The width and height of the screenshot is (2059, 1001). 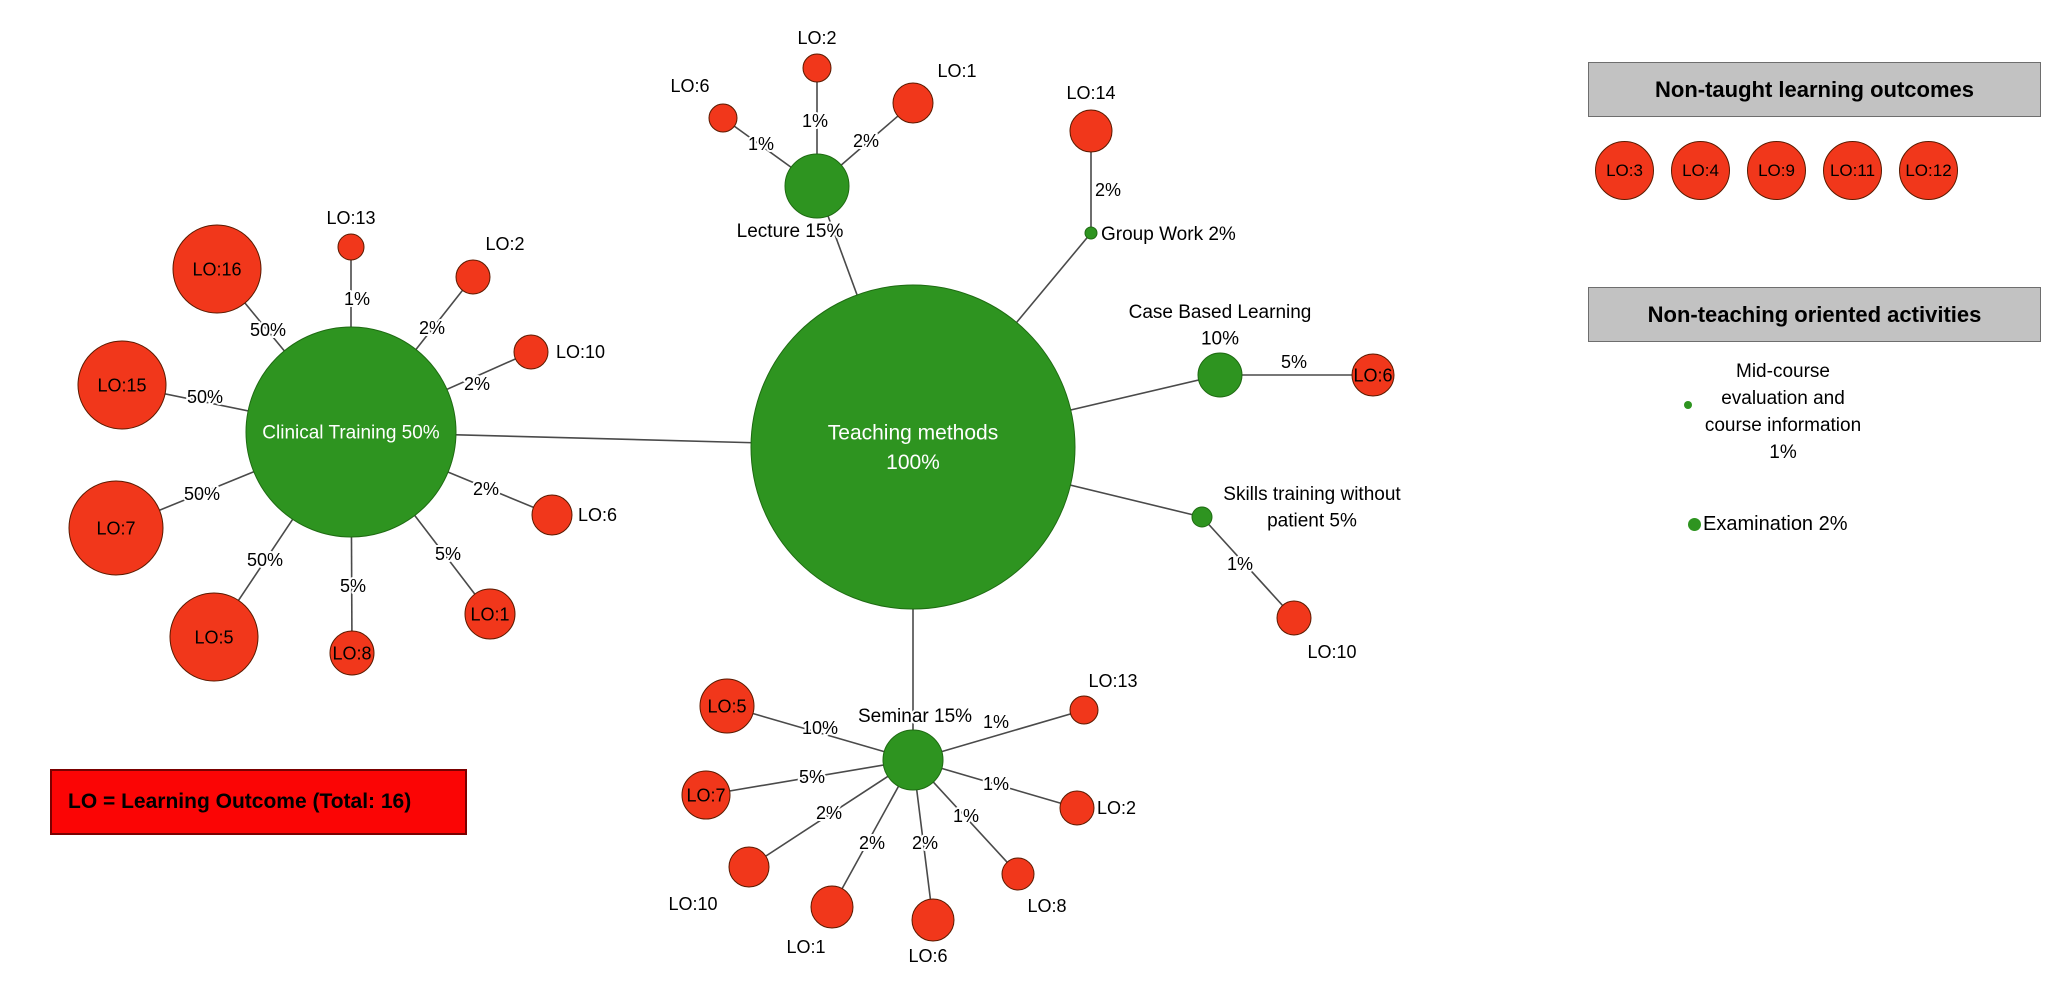 What do you see at coordinates (1168, 234) in the screenshot?
I see `node-label-groupwork: Group Work 2%` at bounding box center [1168, 234].